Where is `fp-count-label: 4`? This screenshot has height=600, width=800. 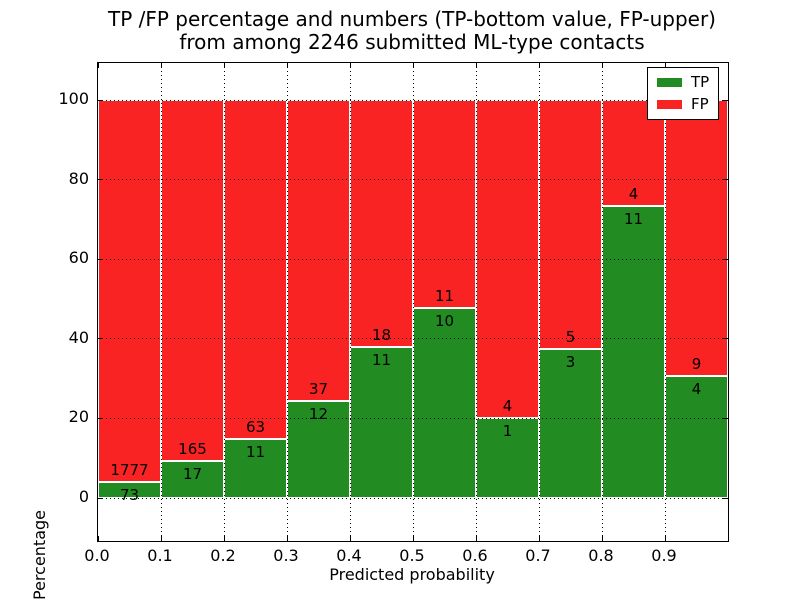
fp-count-label: 4 is located at coordinates (633, 194).